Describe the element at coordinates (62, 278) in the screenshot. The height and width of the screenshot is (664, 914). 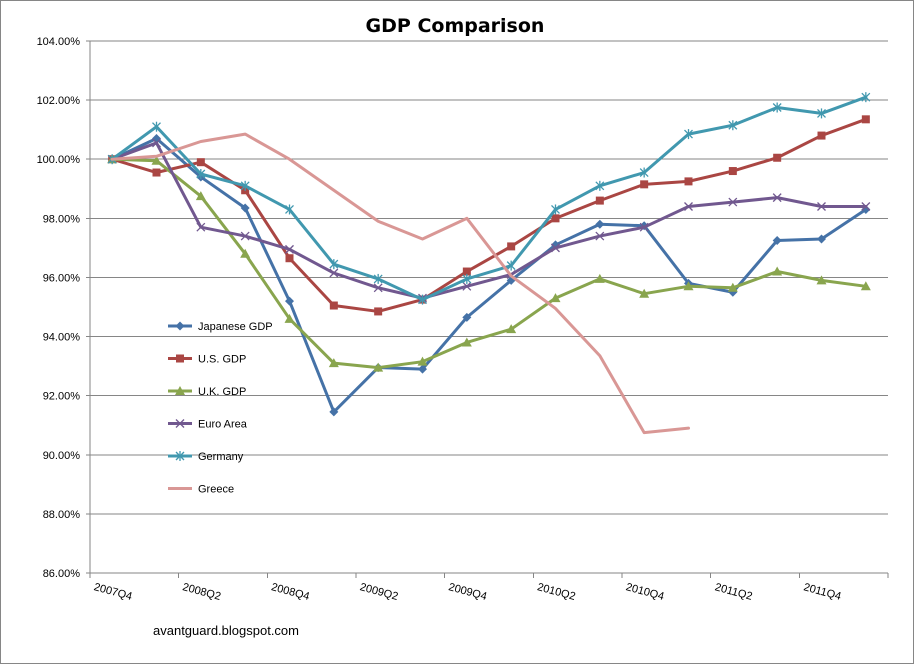
I see `y-tick-label: 96.00%` at that location.